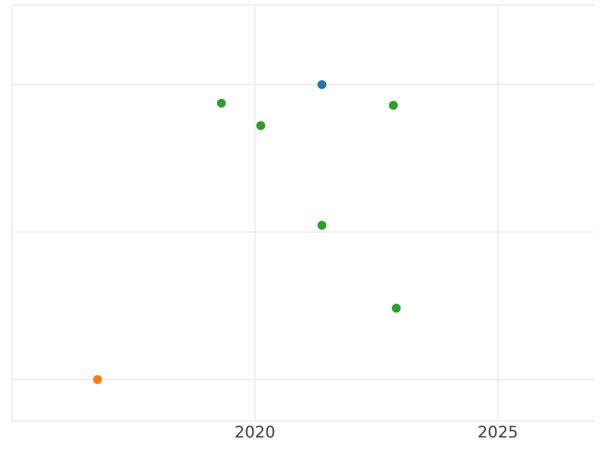  What do you see at coordinates (497, 432) in the screenshot?
I see `x-tick-label: 2025` at bounding box center [497, 432].